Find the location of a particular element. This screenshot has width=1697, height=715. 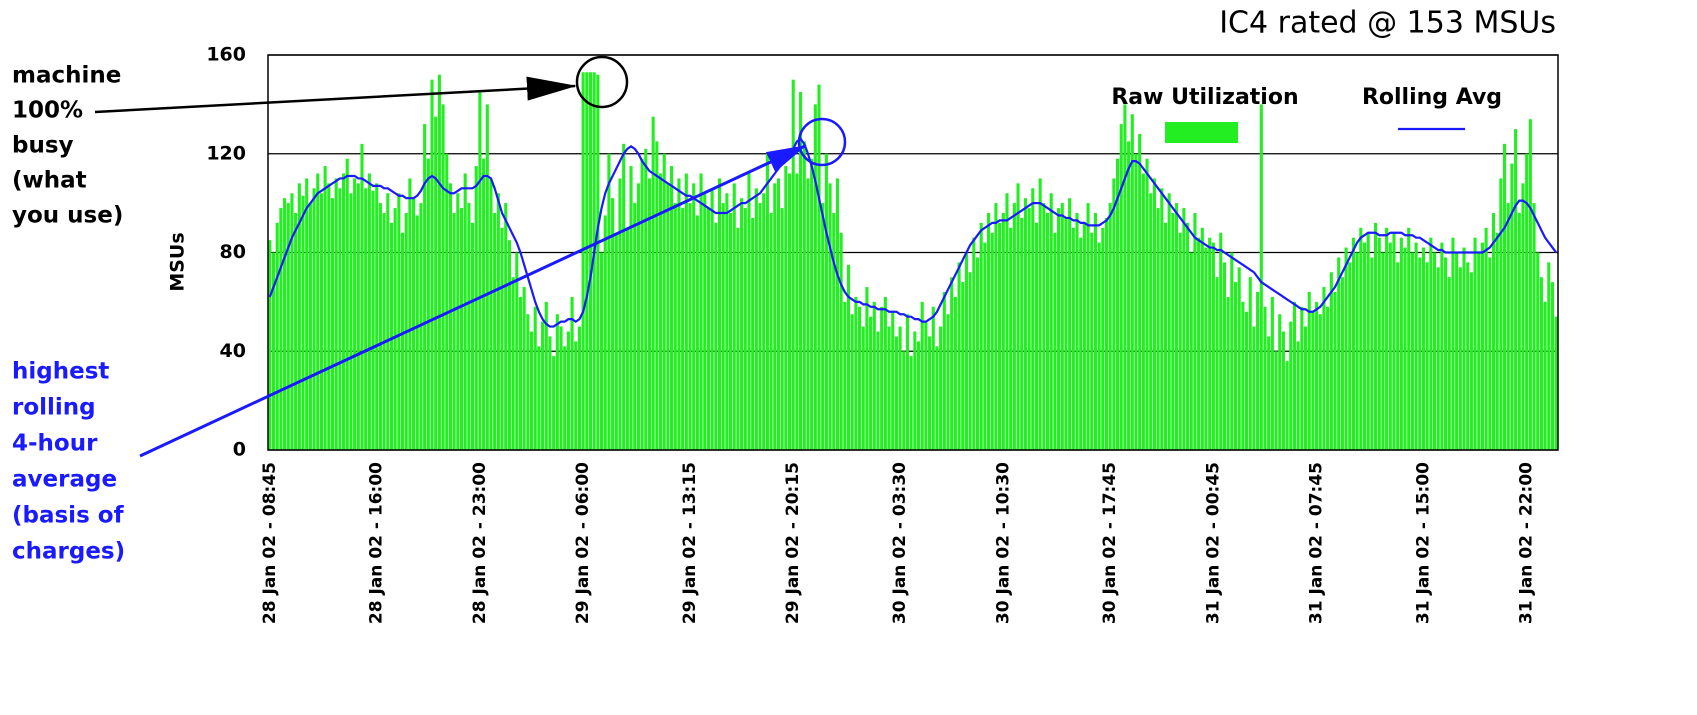

annotation-line: you use) is located at coordinates (67, 216).